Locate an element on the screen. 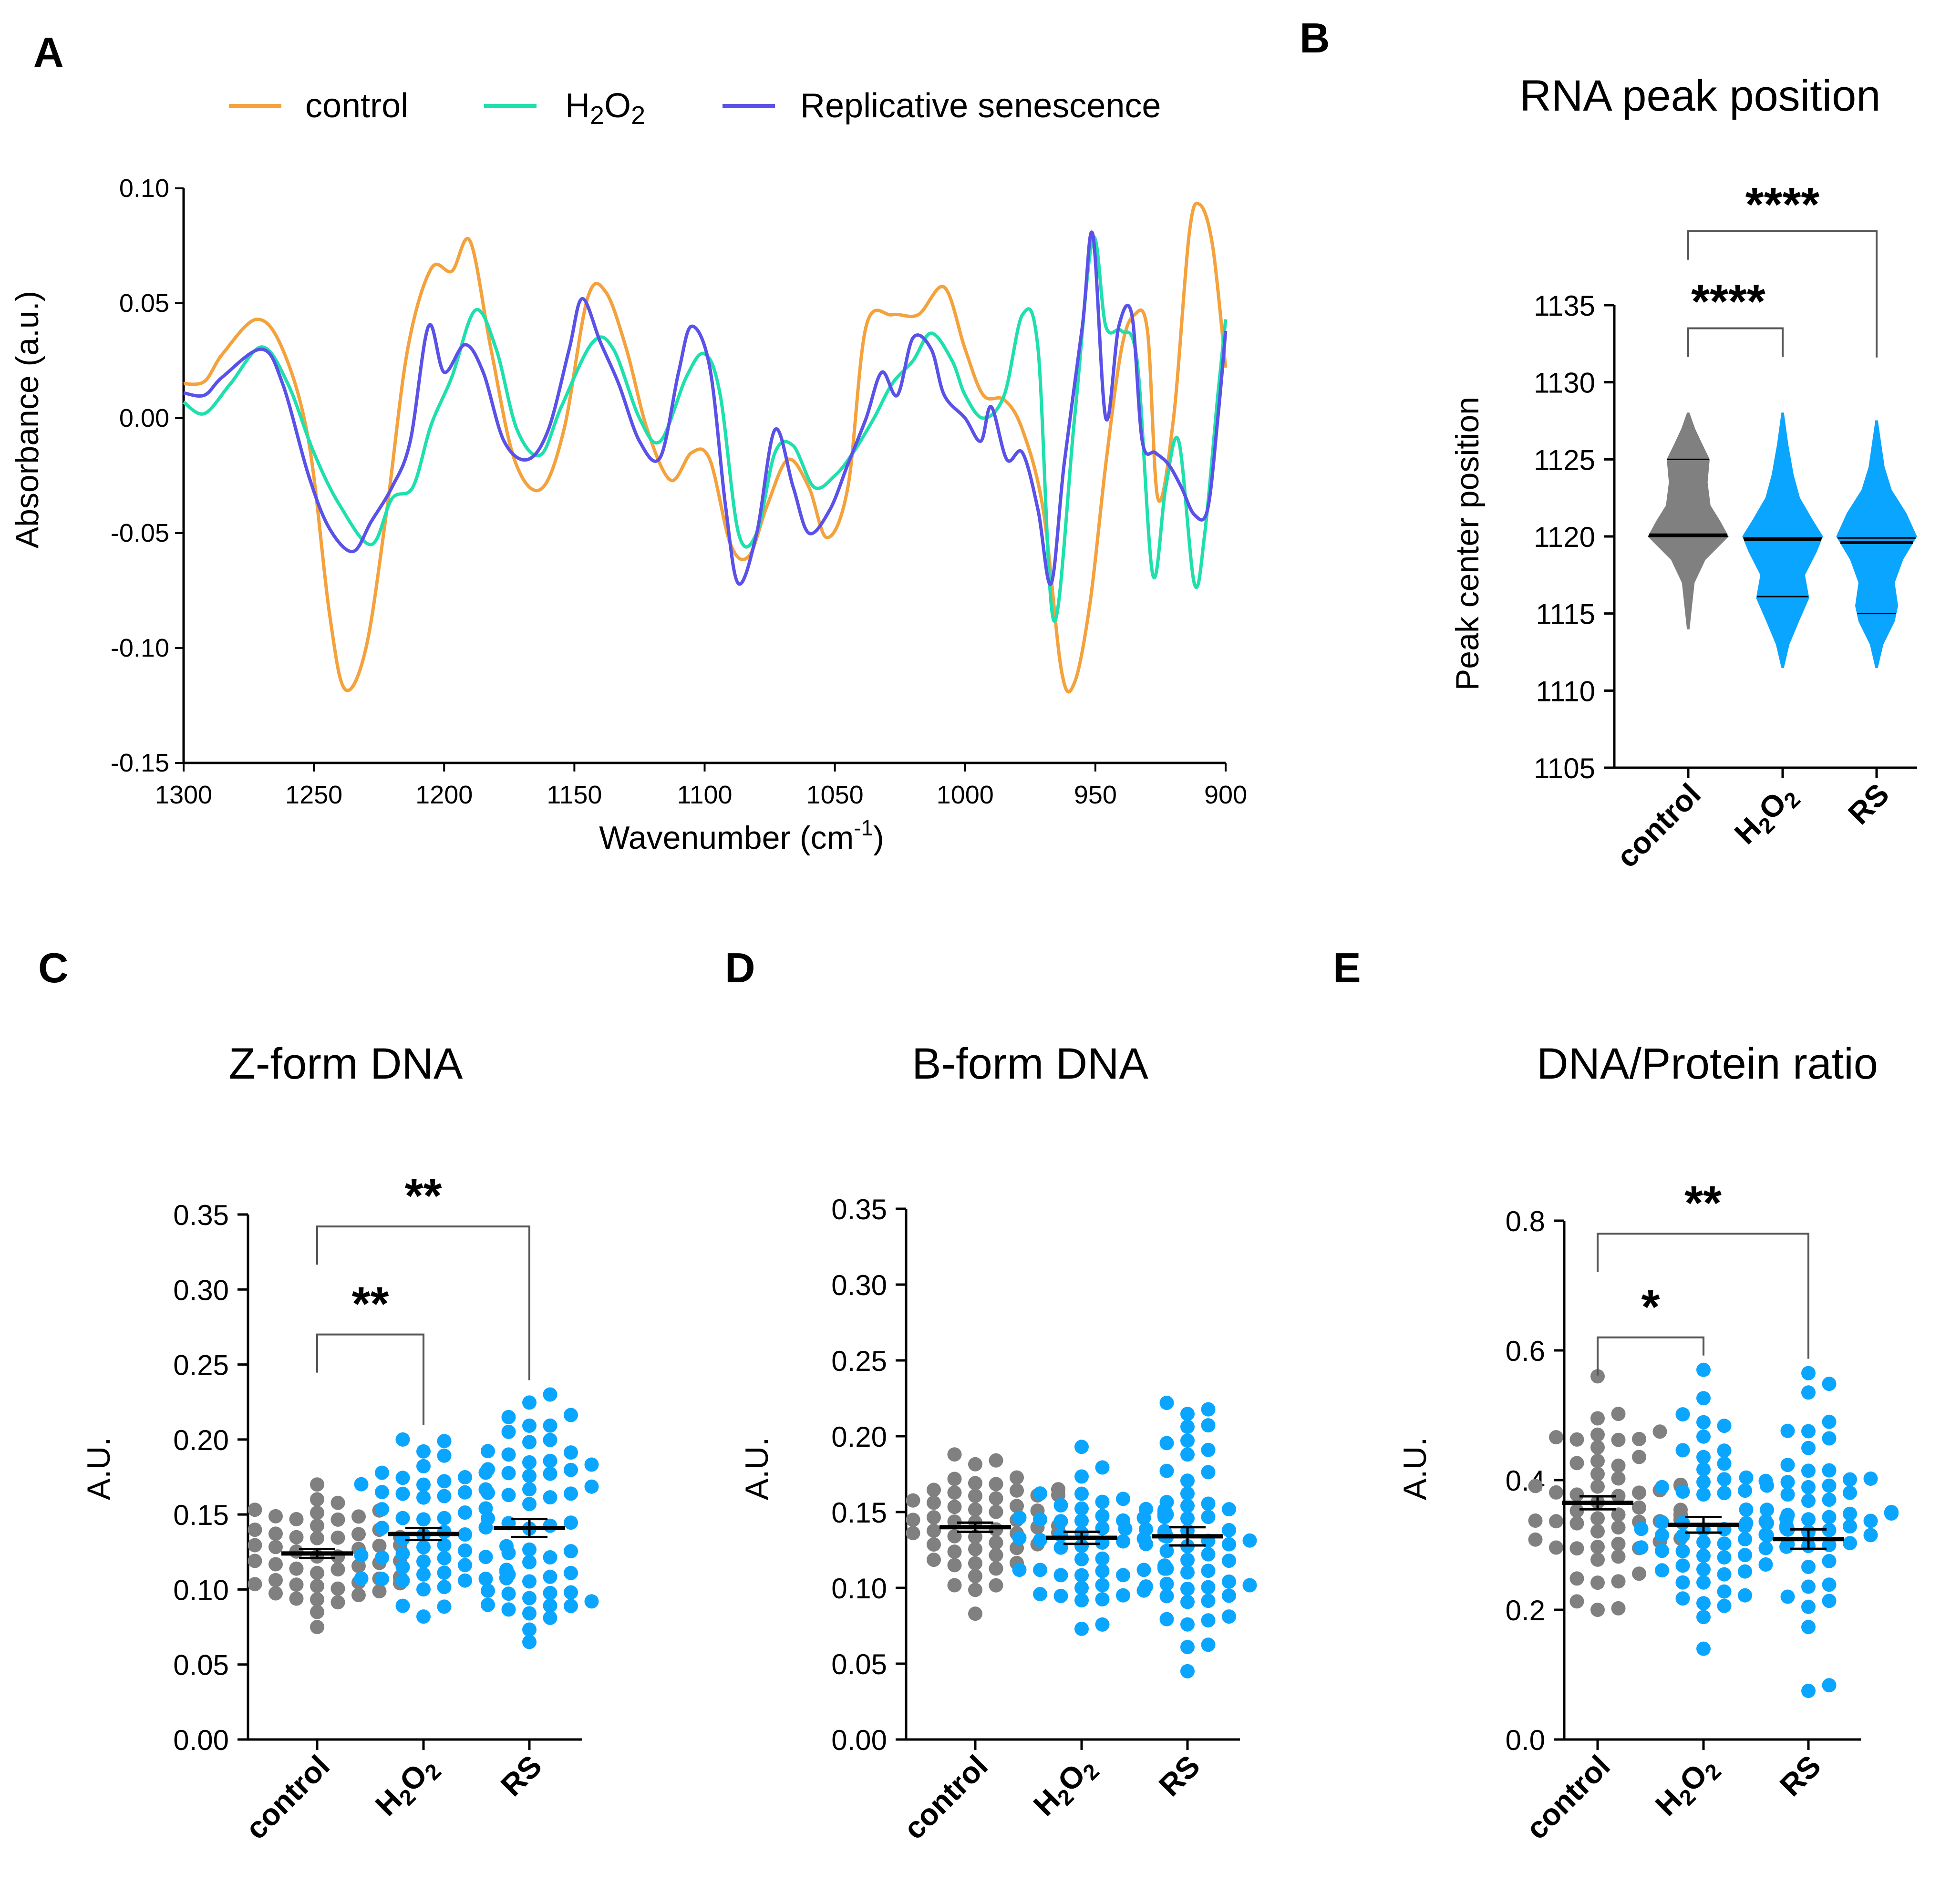 This screenshot has height=1904, width=1951. panel-d-y-label: A.U. is located at coordinates (757, 1468).